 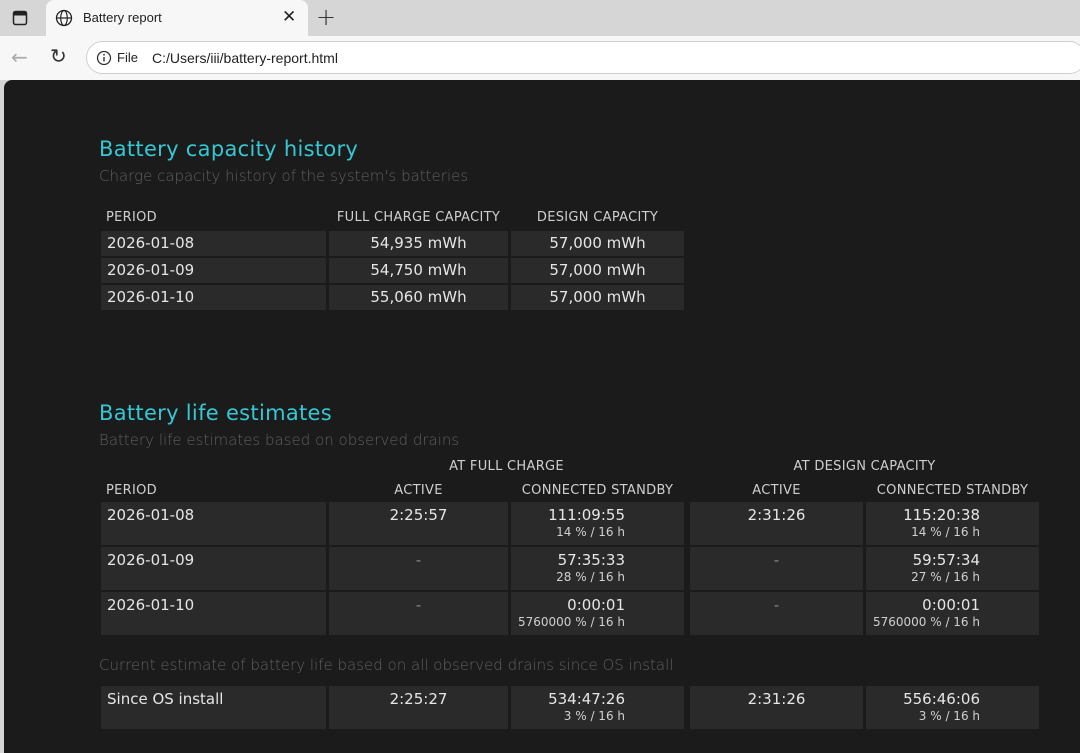 I want to click on standby-time: 534:47:26, so click(x=586, y=699).